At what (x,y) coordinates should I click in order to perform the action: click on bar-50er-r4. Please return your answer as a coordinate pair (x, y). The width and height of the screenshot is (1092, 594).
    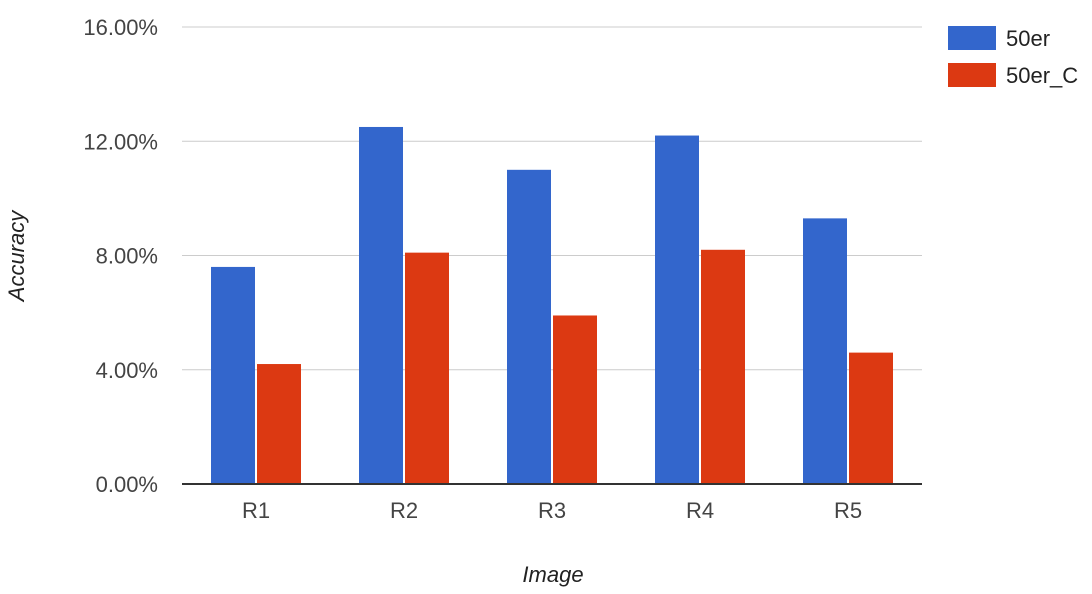
    Looking at the image, I should click on (677, 309).